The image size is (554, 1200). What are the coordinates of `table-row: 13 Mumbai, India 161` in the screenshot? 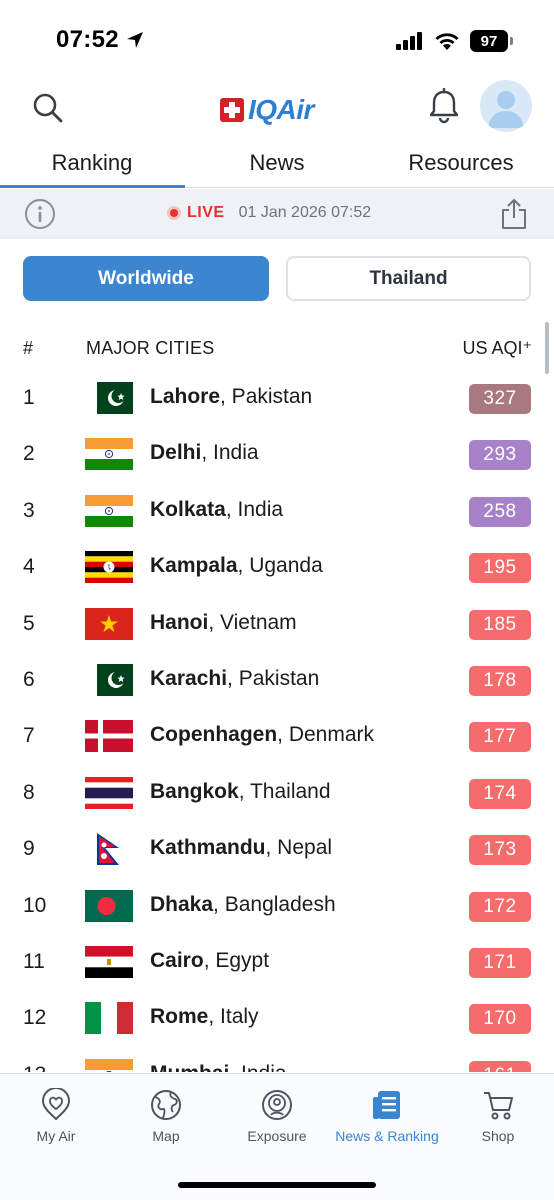 It's located at (277, 1059).